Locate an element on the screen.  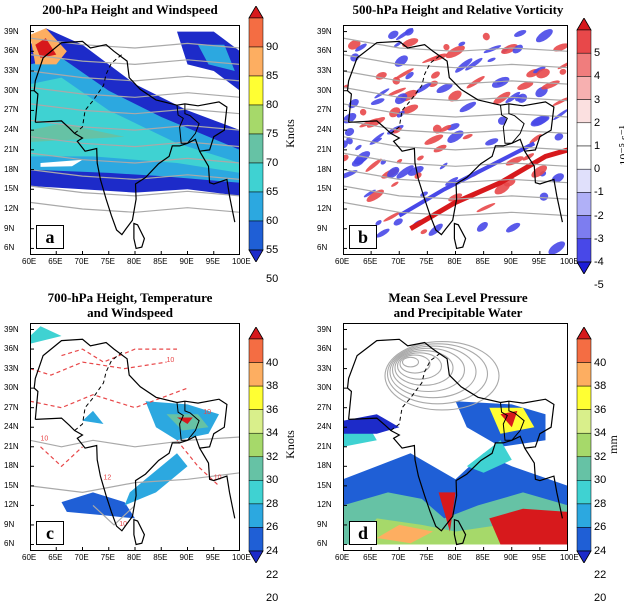
colorbar-a is located at coordinates (256, 134).